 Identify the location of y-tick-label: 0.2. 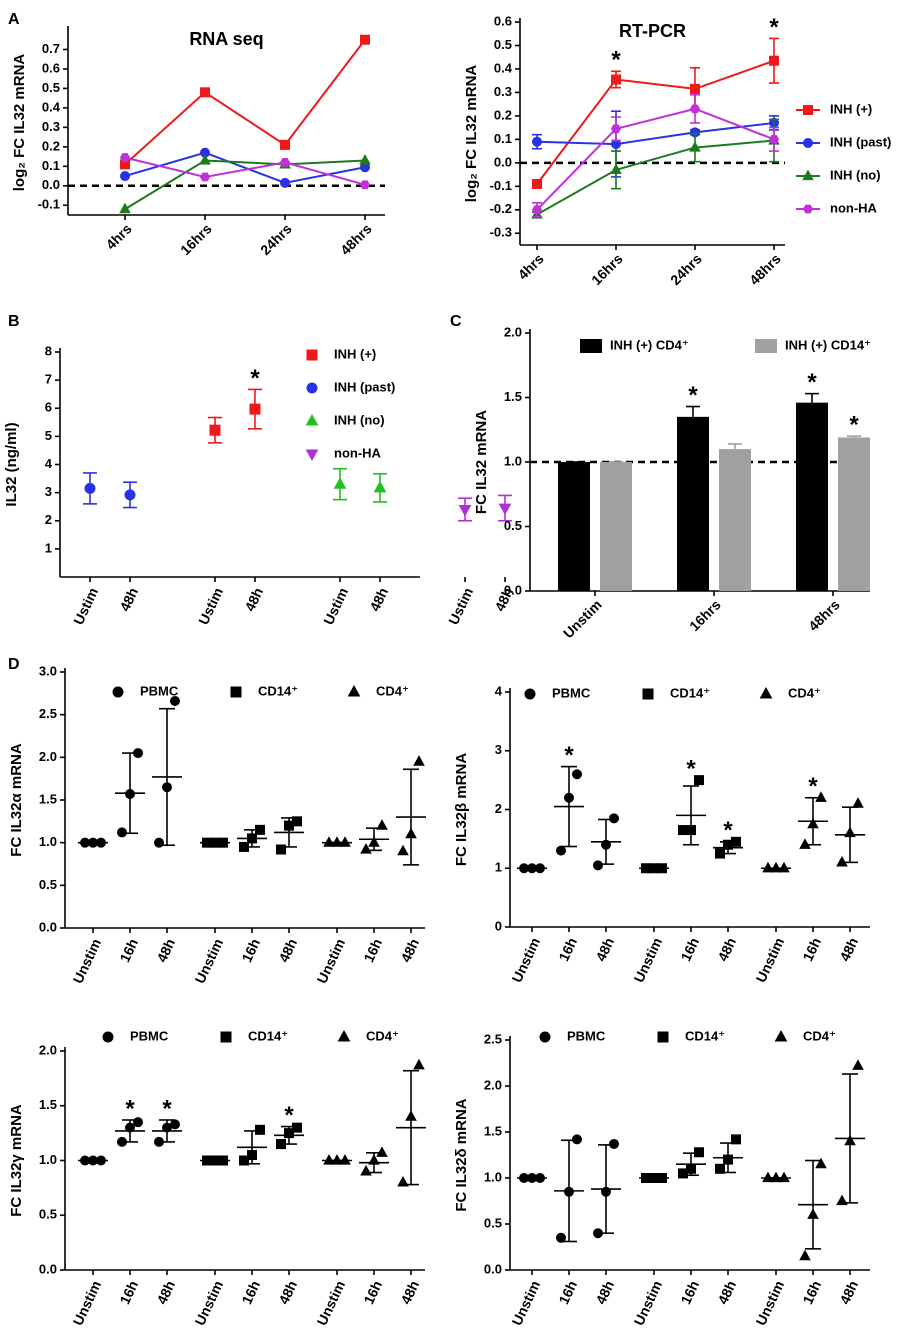
(51, 145).